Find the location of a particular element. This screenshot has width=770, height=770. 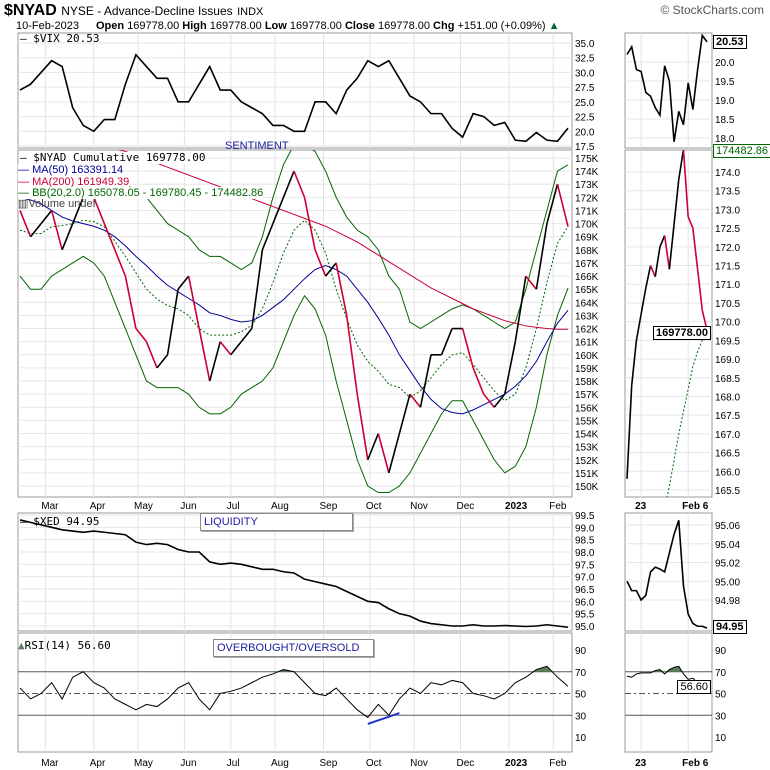

nyad-tick-label: 159K is located at coordinates (587, 369).